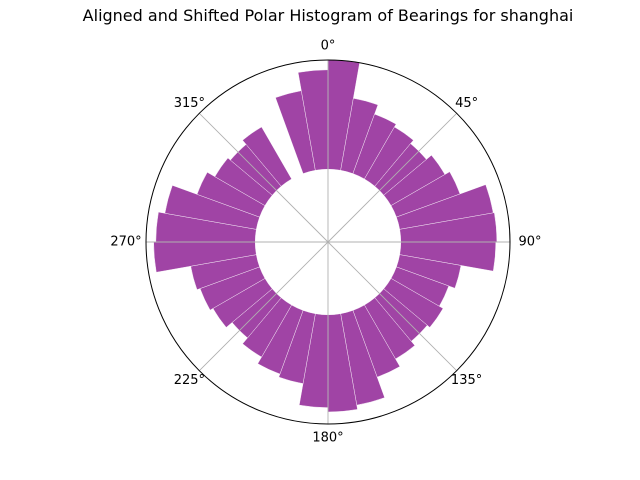 The image size is (640, 480). I want to click on angle-tick-label: 180°, so click(327, 438).